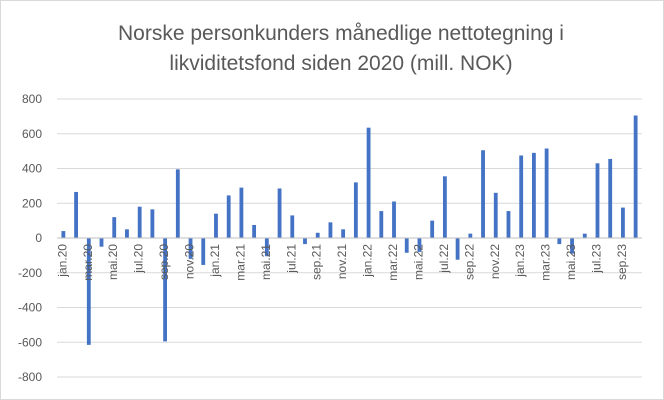  I want to click on bar-feb.23, so click(533, 195).